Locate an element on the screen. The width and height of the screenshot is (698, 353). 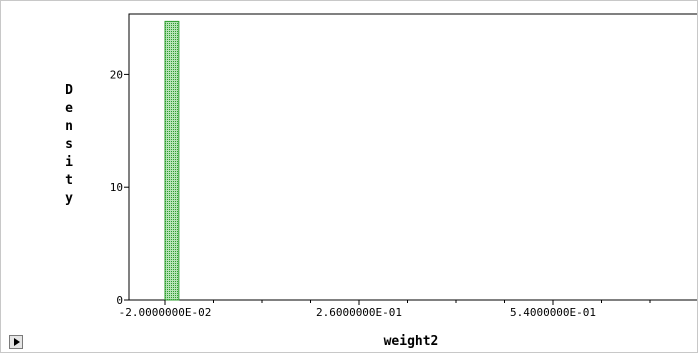
bars-group is located at coordinates (172, 160).